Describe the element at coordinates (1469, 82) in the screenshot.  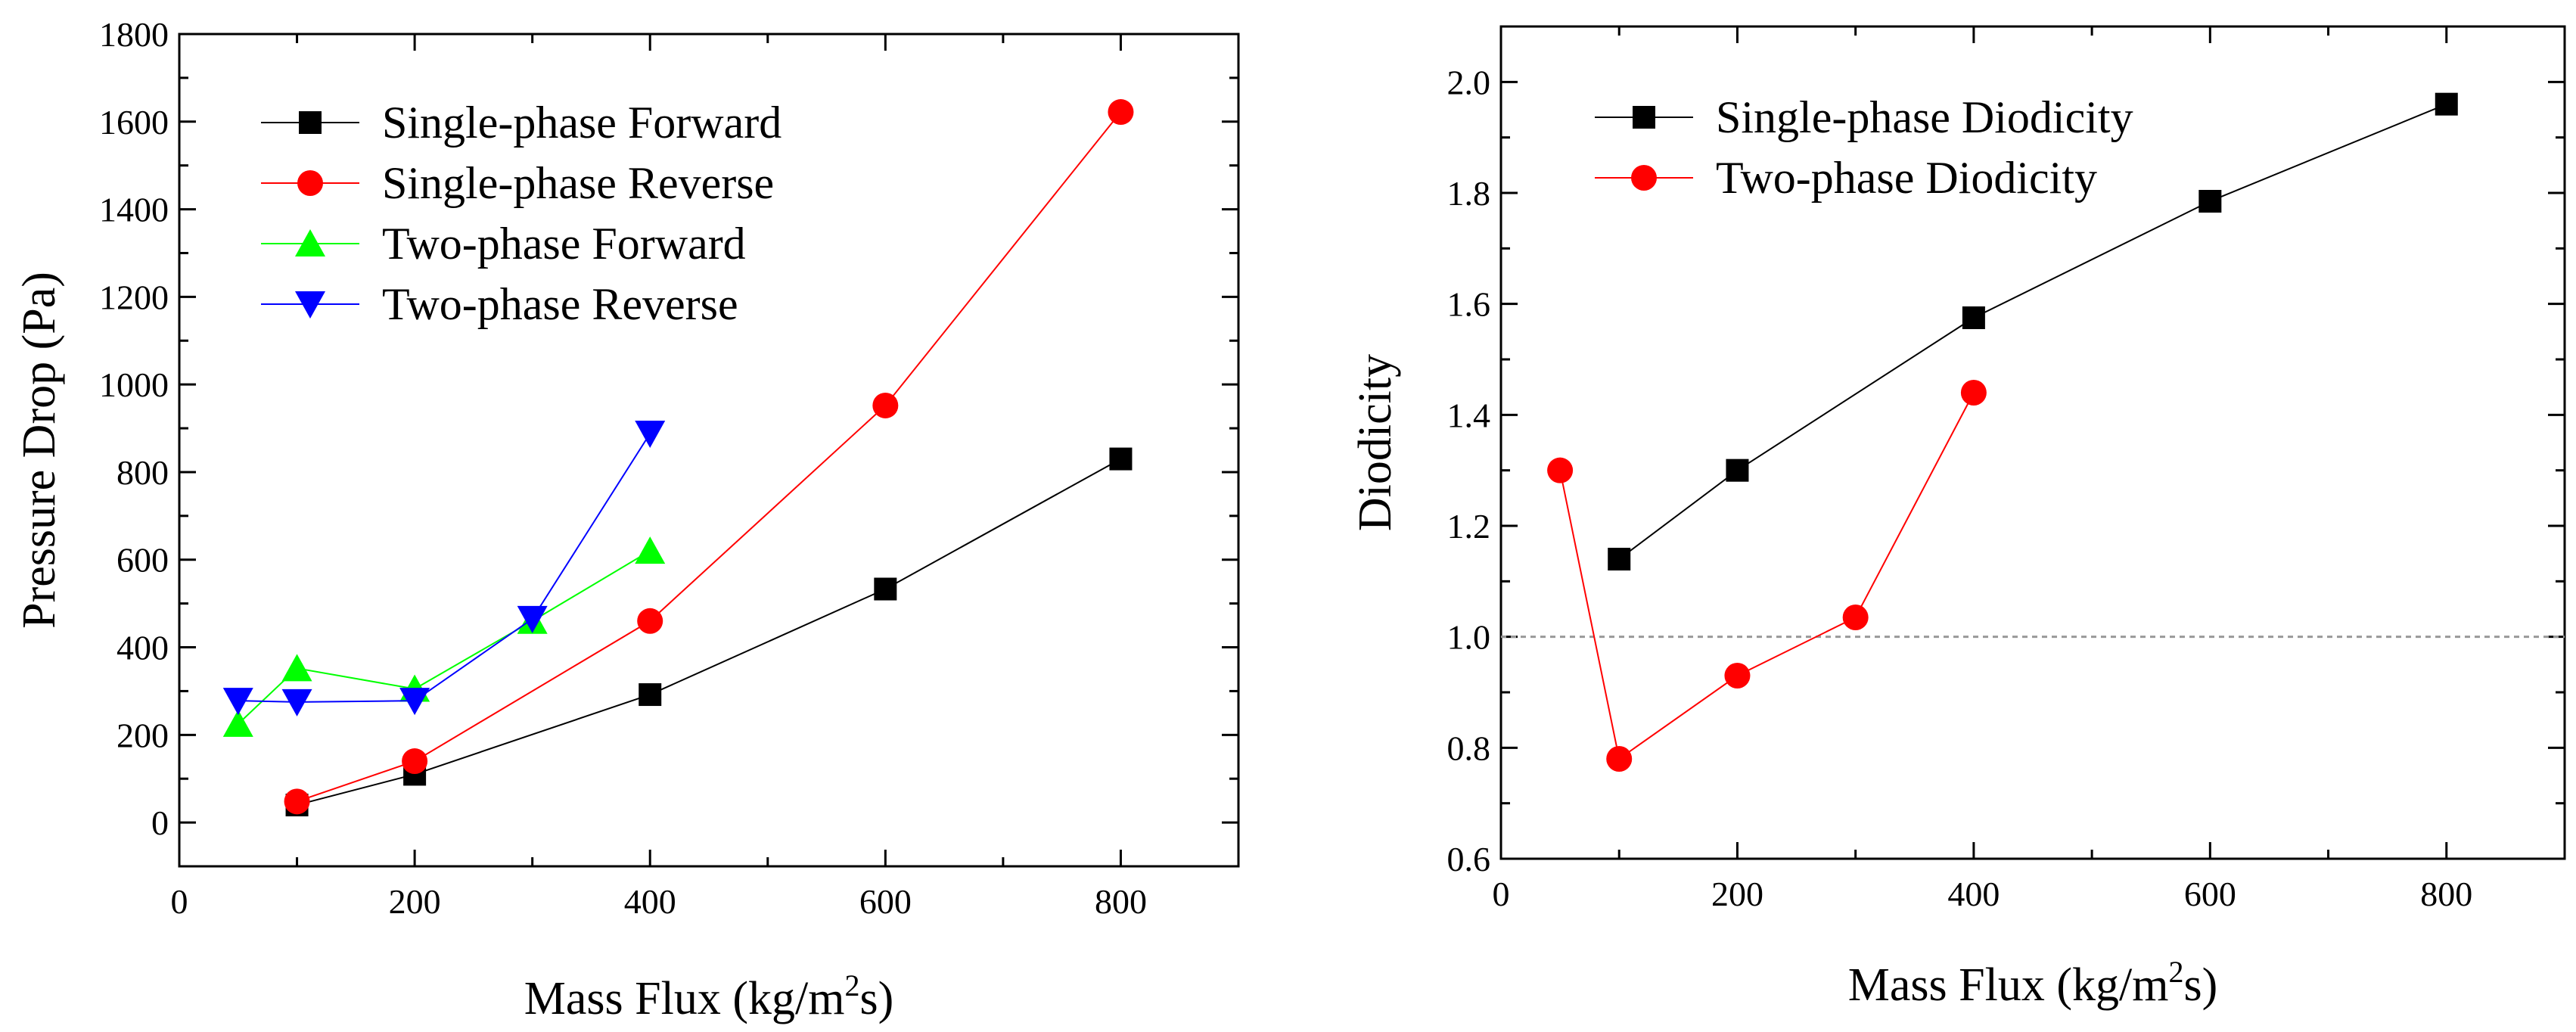
I see `y-tick-label: 2.0` at that location.